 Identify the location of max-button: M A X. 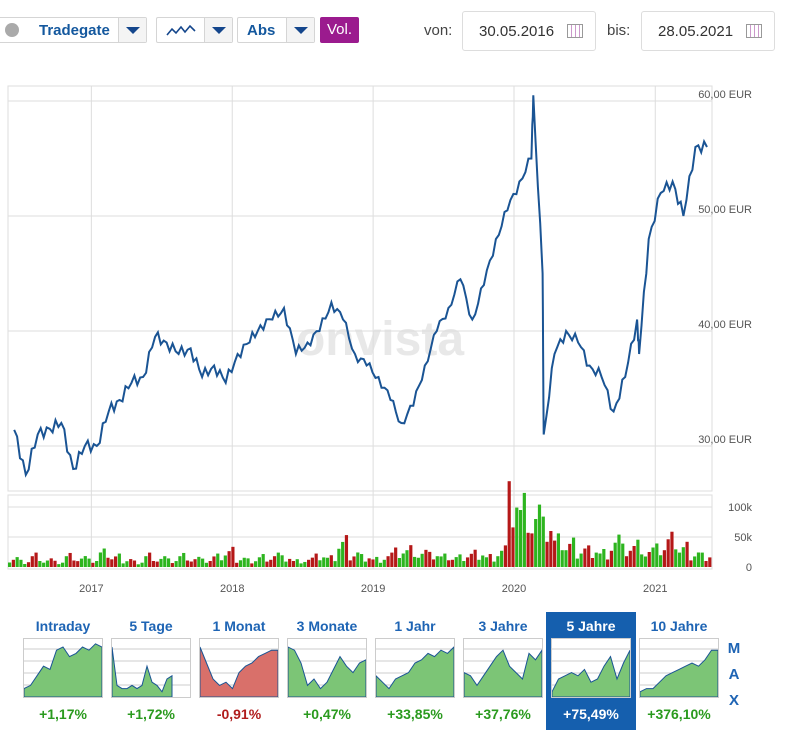
(734, 675).